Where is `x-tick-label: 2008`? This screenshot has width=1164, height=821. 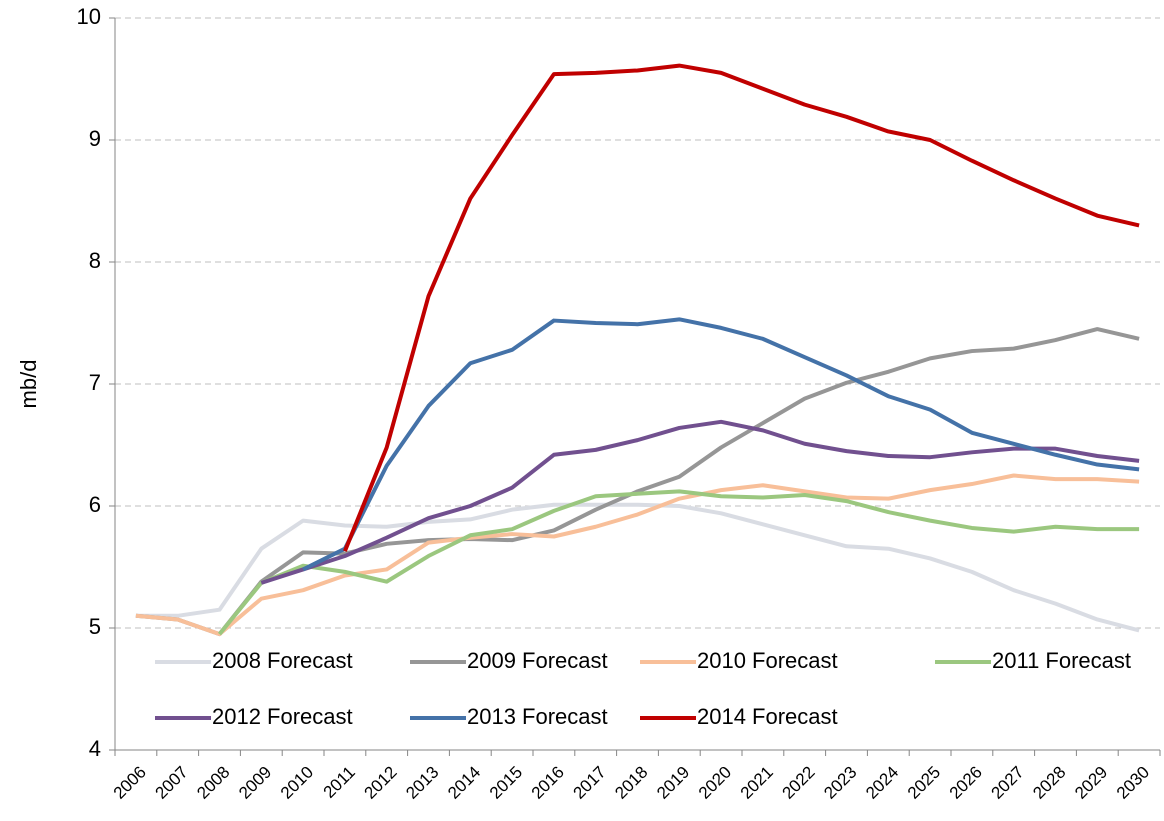 x-tick-label: 2008 is located at coordinates (213, 783).